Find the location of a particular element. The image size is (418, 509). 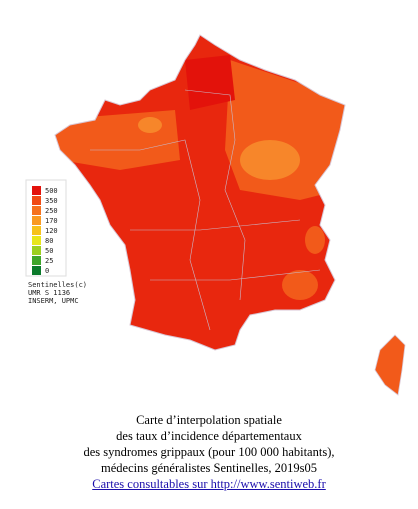

legend-label: 170 is located at coordinates (51, 221).